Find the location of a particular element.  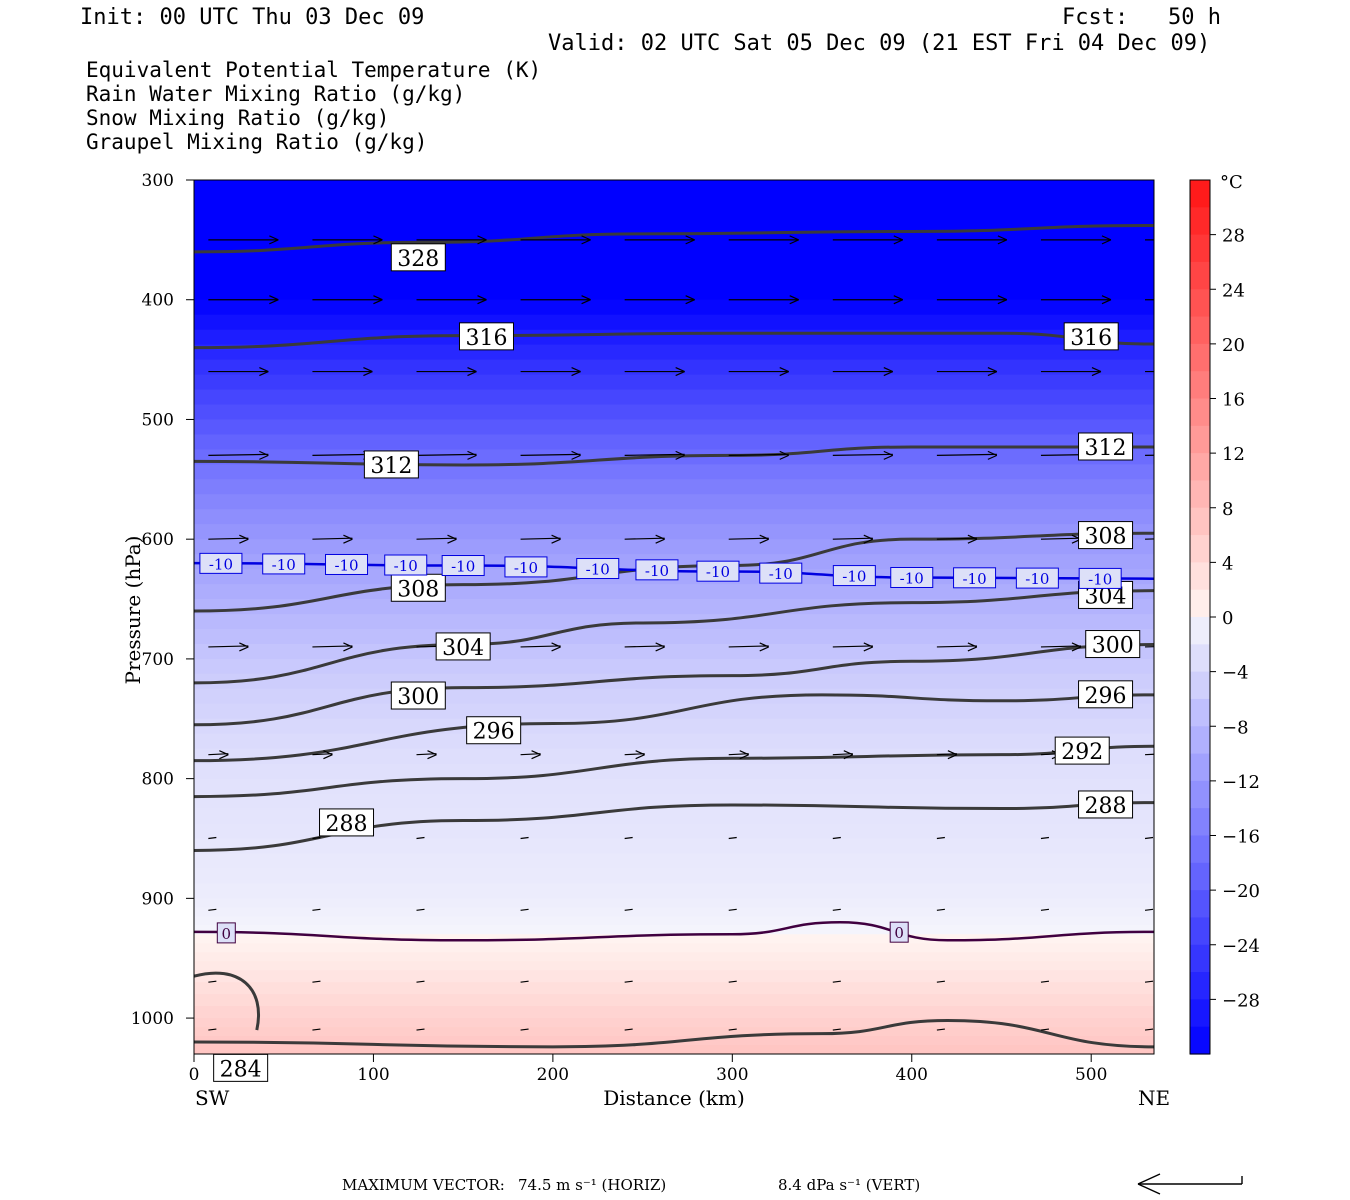

colorbar-tick-label: 8 is located at coordinates (1227, 509).